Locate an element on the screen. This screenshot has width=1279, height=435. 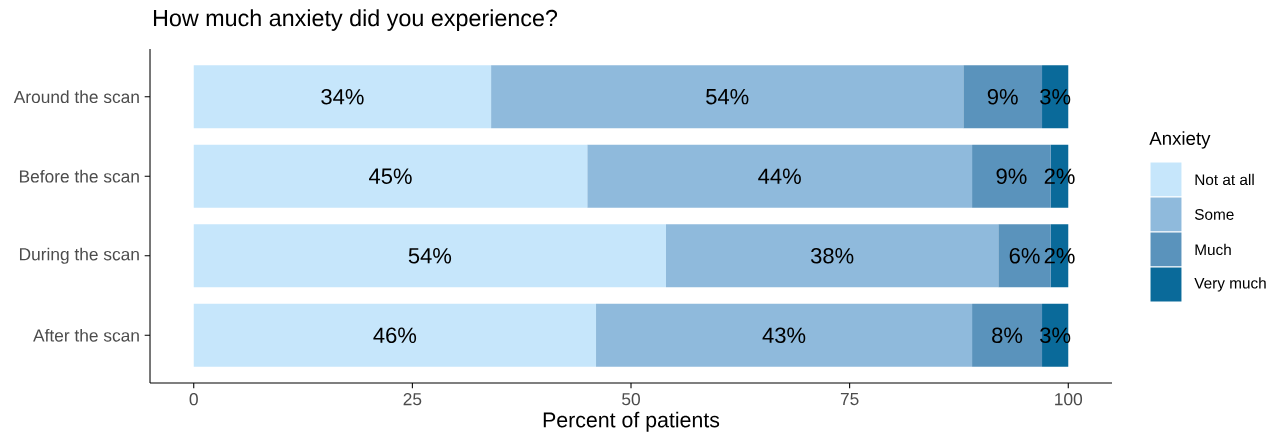
x-tick-label: 100 is located at coordinates (1069, 399).